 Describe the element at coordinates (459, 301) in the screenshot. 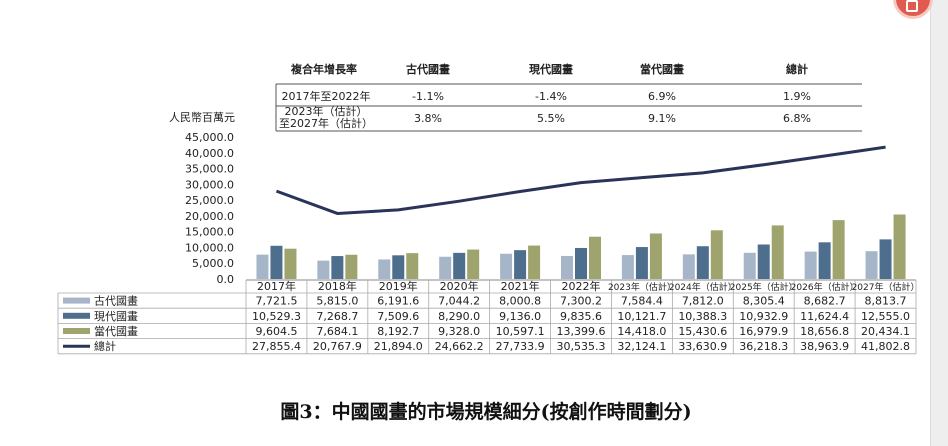

I see `data-label-0-3: 7,044.2` at that location.